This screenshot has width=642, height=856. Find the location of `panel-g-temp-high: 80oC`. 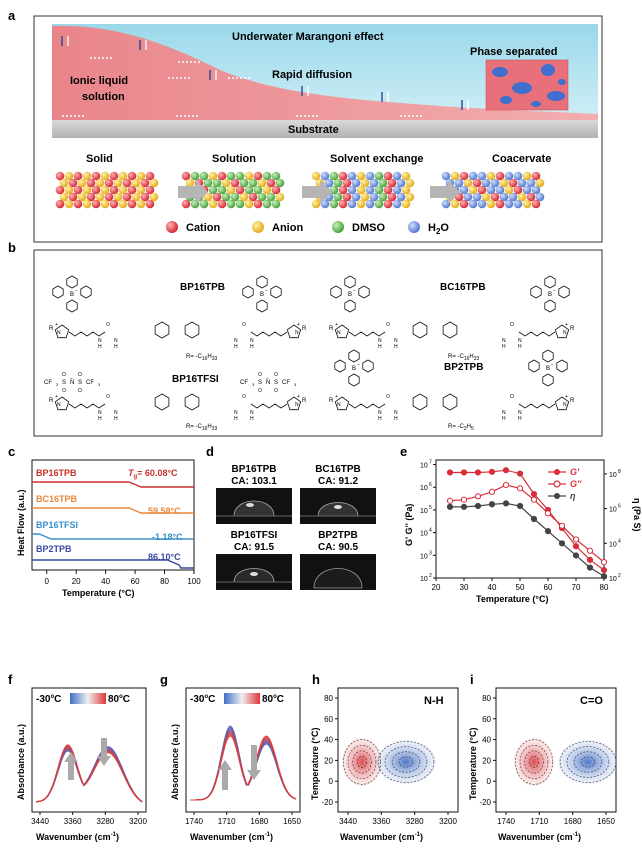

panel-g-temp-high: 80oC is located at coordinates (273, 699).